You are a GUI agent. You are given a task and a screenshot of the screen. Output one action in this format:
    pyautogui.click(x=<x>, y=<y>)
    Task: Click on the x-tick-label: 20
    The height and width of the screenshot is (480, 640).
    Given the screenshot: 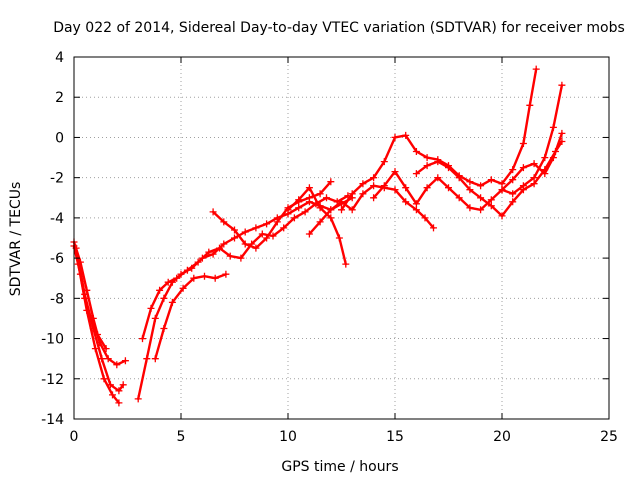 What is the action you would take?
    pyautogui.click(x=502, y=437)
    